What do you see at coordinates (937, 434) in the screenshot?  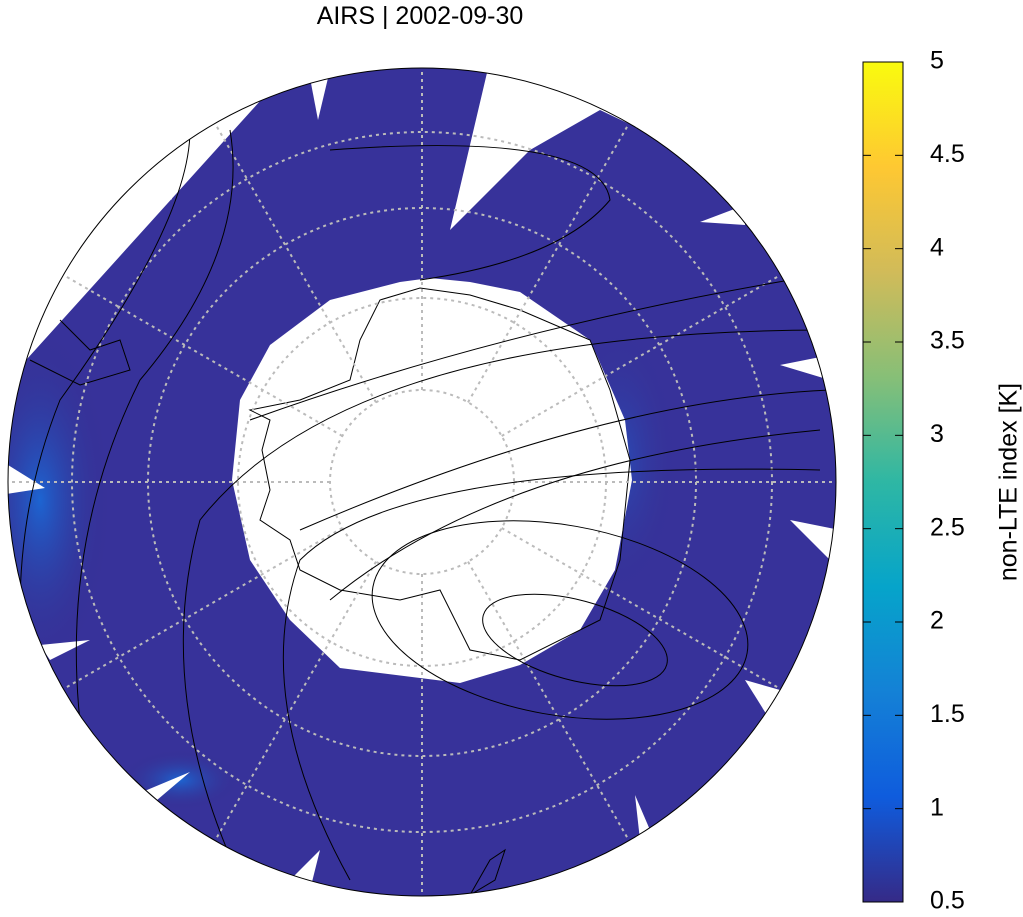 I see `colorbar-tick-label: 3` at bounding box center [937, 434].